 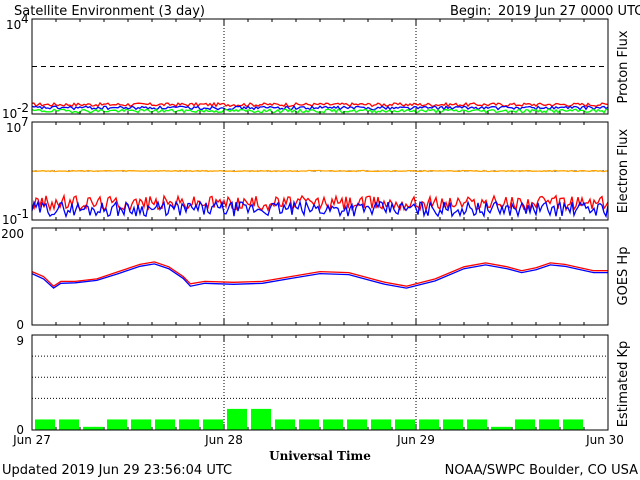 I want to click on y-tick-exponent-top: 7, so click(x=25, y=122).